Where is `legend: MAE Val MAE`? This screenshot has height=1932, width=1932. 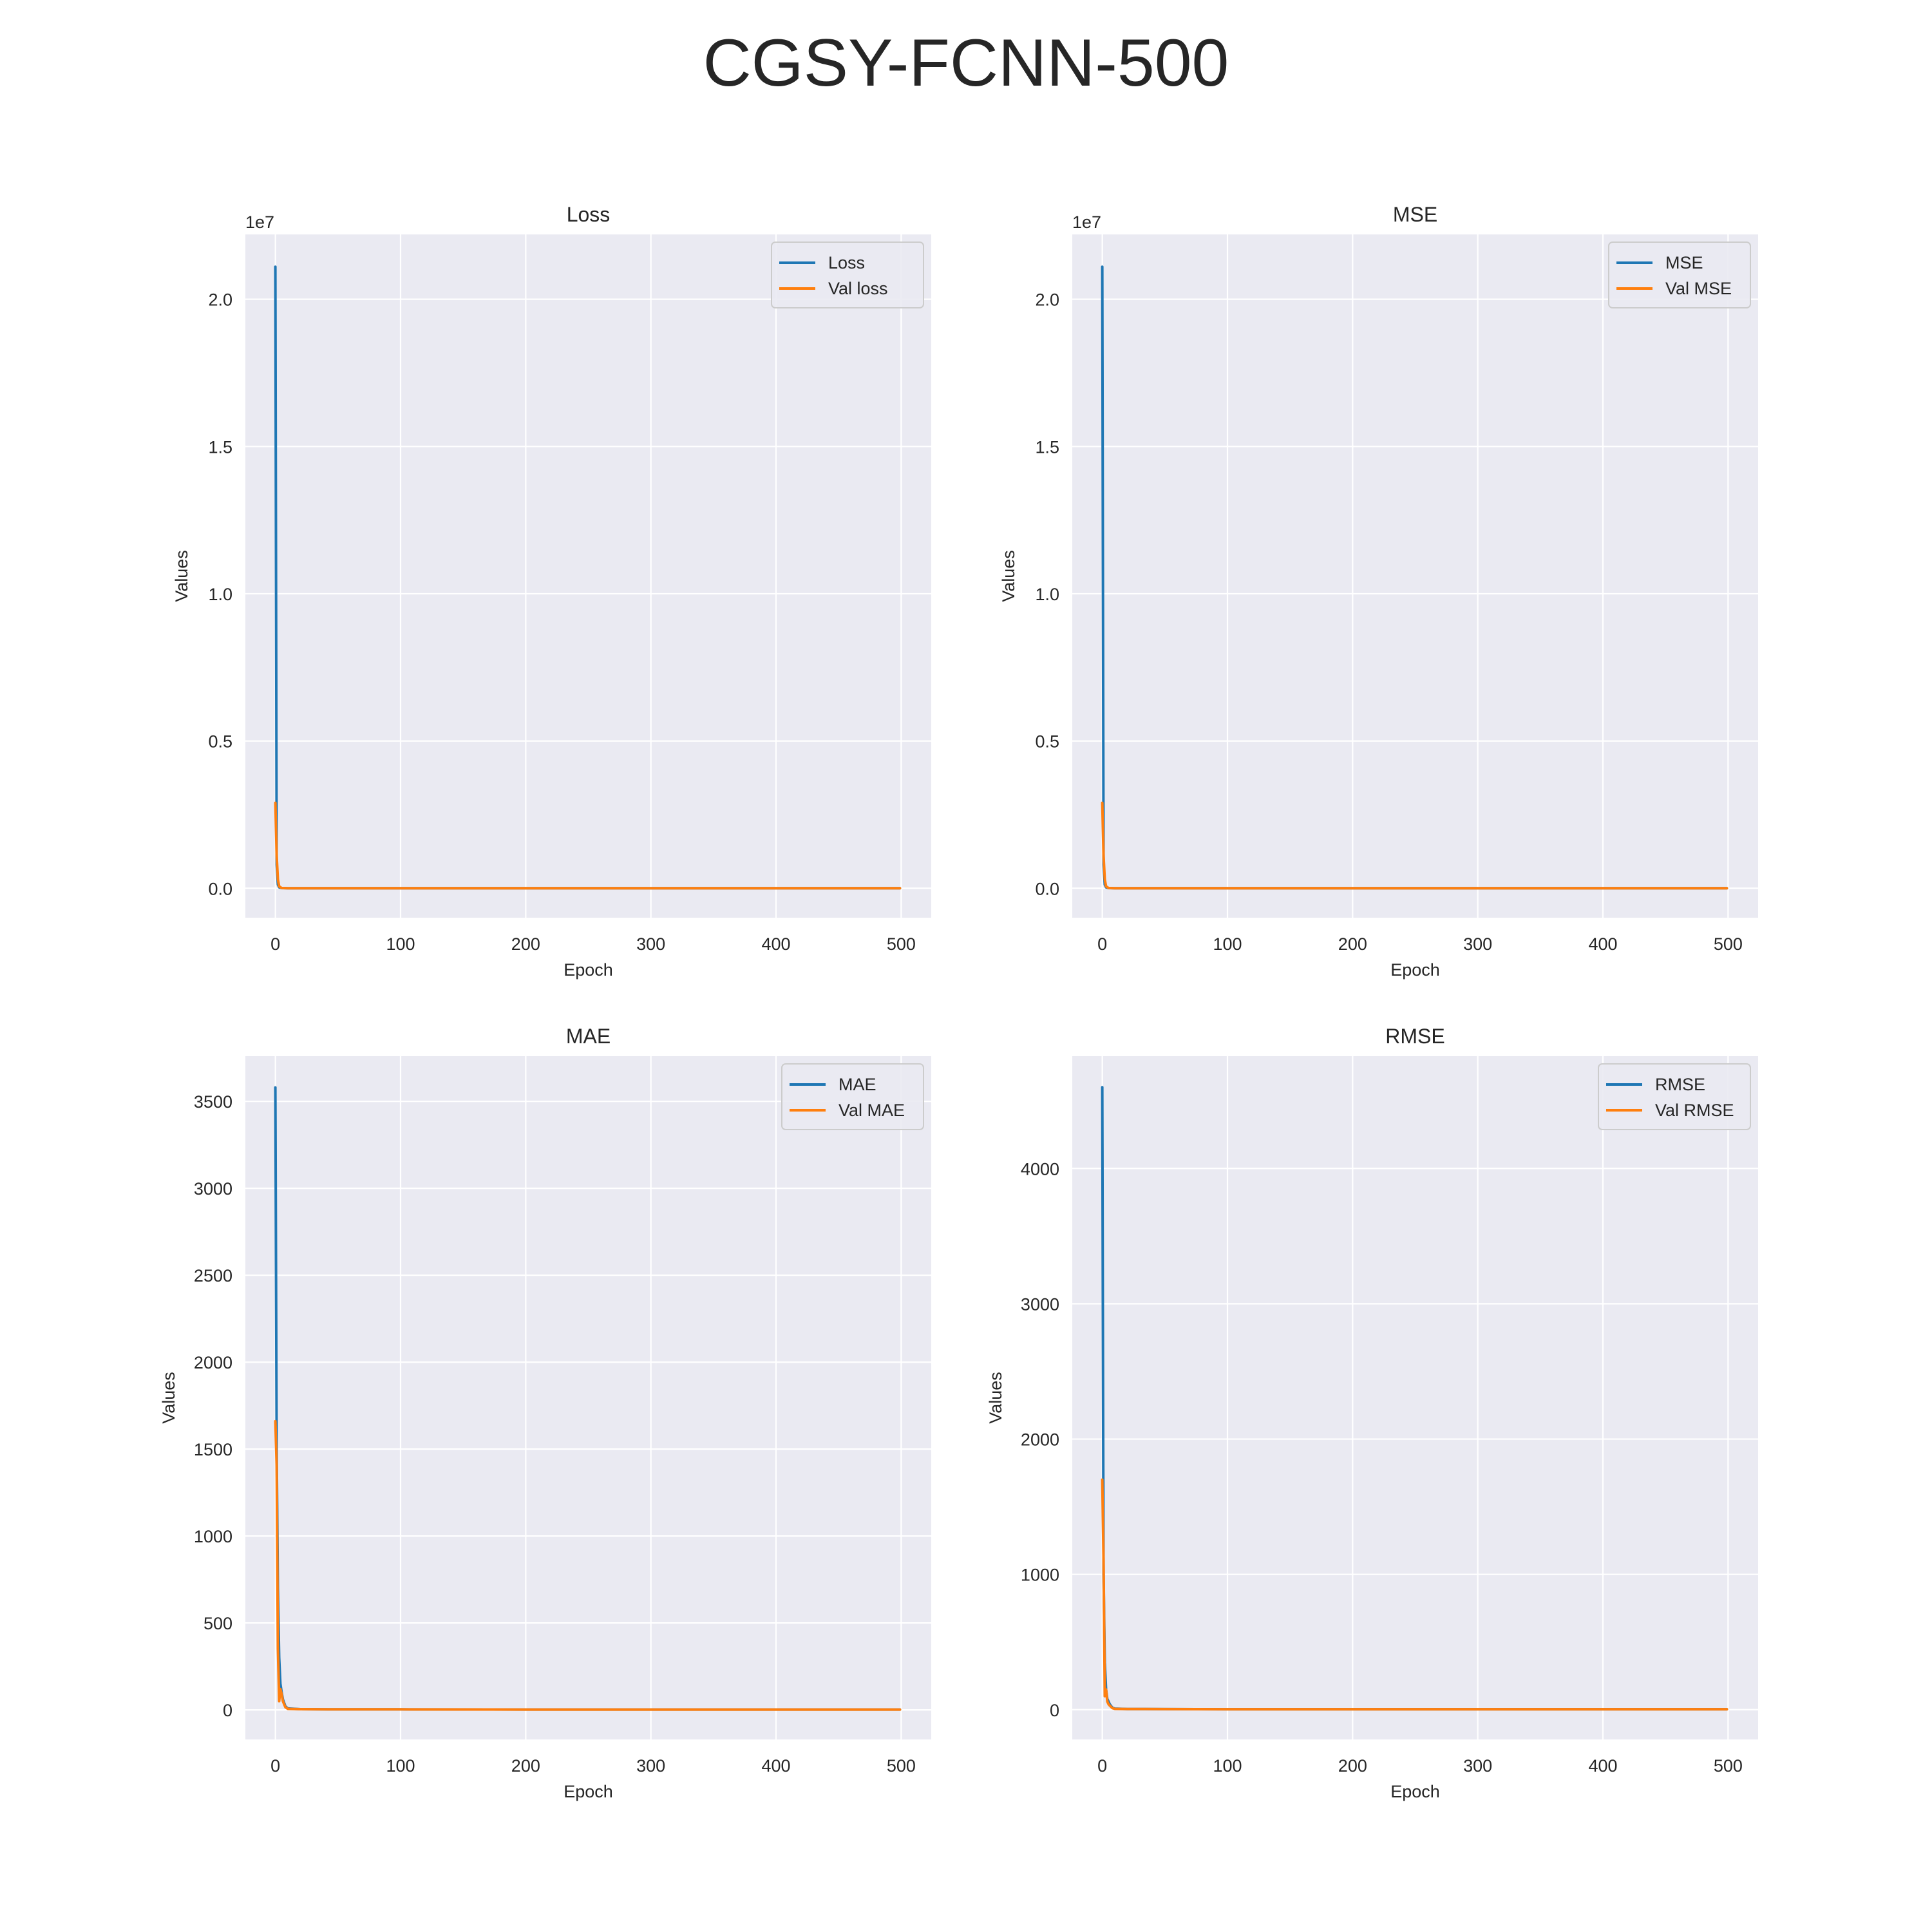
legend: MAE Val MAE is located at coordinates (852, 1096).